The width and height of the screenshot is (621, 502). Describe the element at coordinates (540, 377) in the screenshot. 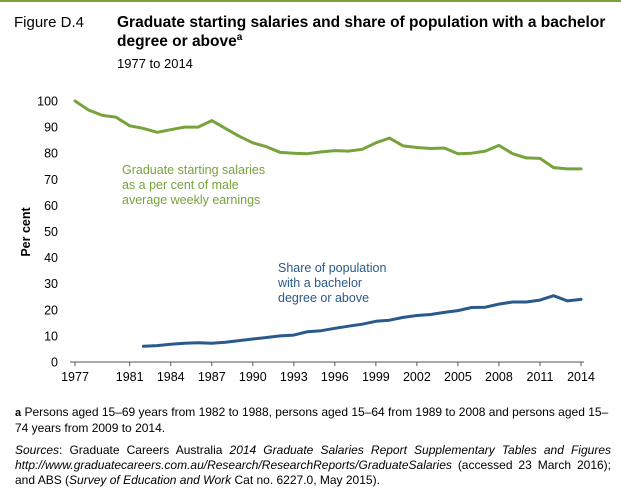

I see `x-tick-label-11: 2011` at that location.